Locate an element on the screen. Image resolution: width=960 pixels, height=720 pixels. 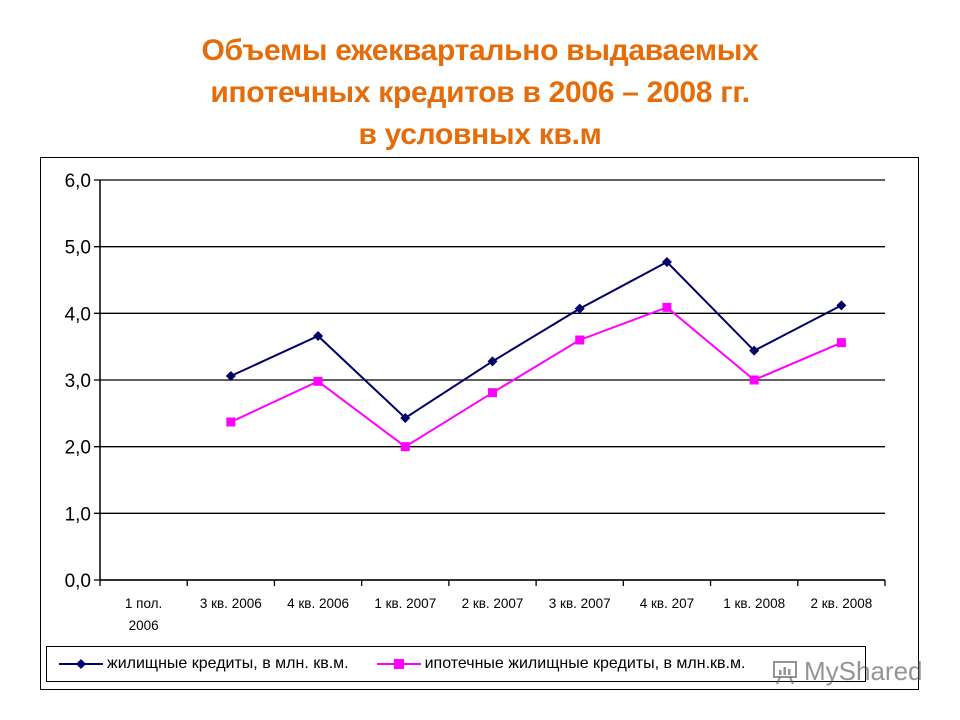
x-tick-label: 1 пол. is located at coordinates (143, 603).